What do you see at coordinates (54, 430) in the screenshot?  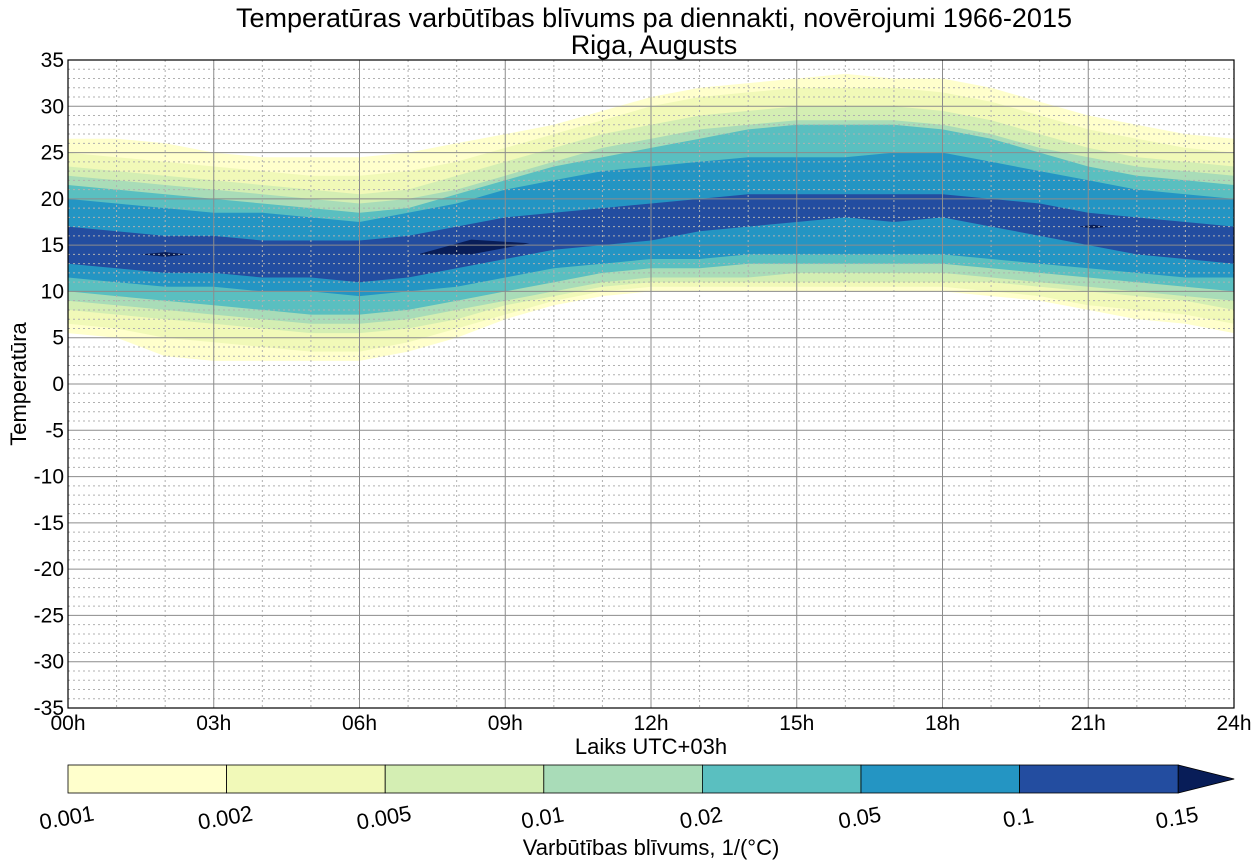 I see `y-tick-label: -5` at bounding box center [54, 430].